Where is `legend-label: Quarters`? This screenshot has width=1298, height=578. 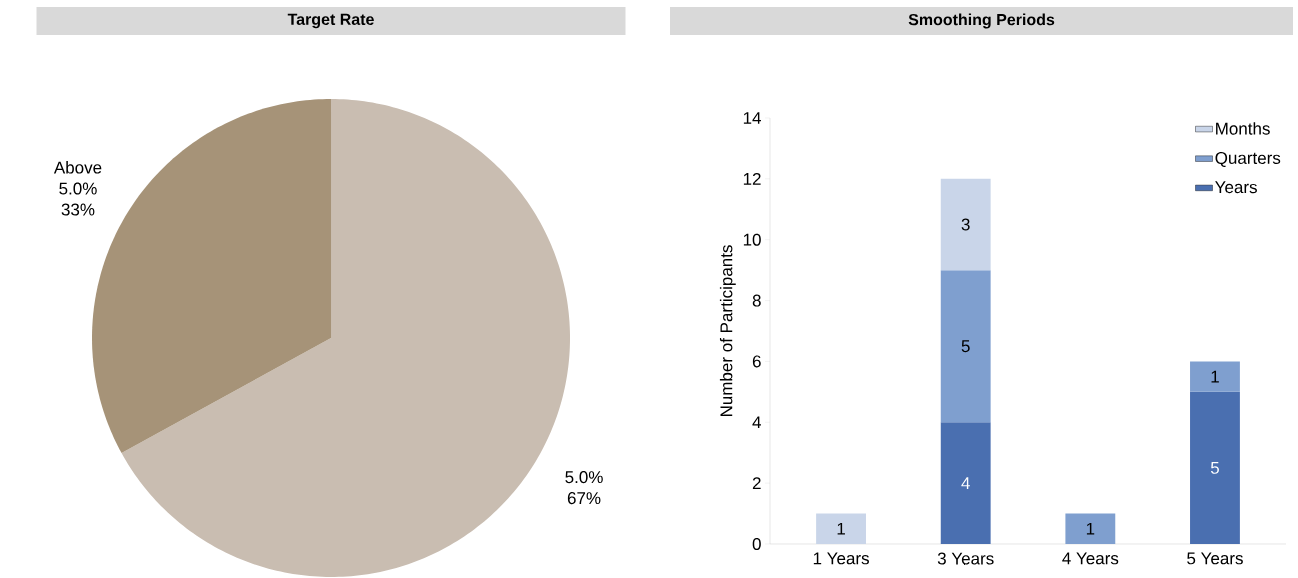 legend-label: Quarters is located at coordinates (1248, 159).